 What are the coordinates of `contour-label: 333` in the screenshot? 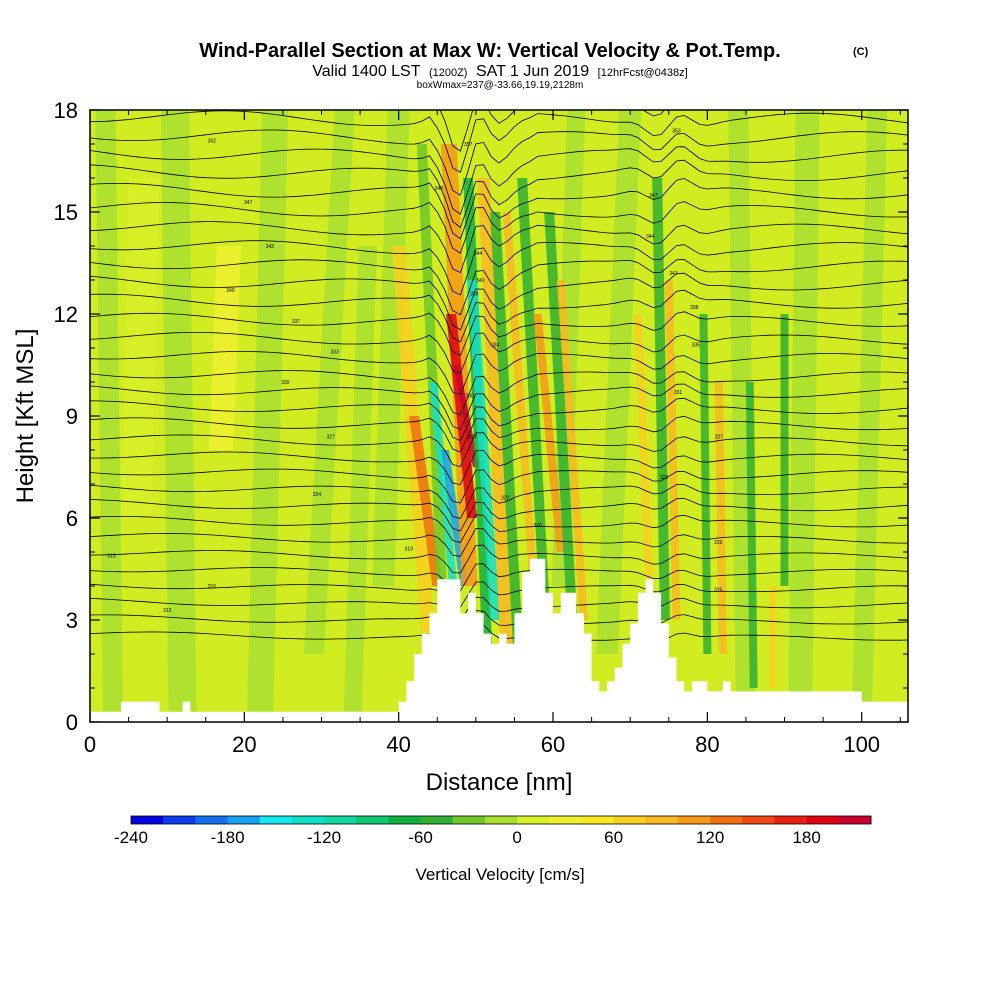 It's located at (334, 352).